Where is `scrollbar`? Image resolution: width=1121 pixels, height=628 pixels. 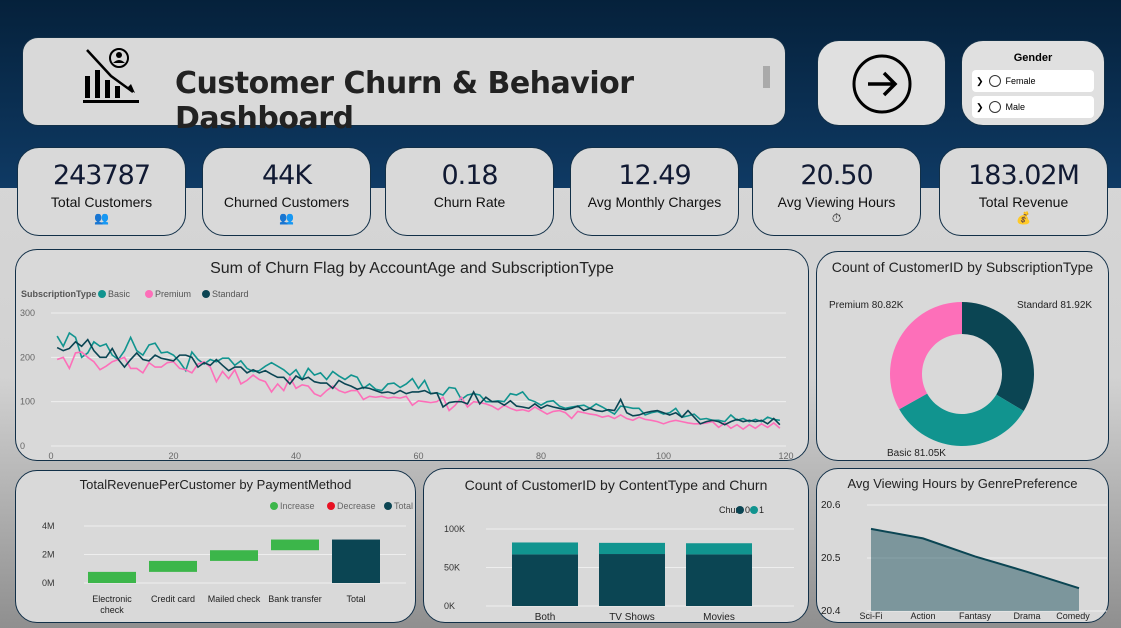 scrollbar is located at coordinates (766, 77).